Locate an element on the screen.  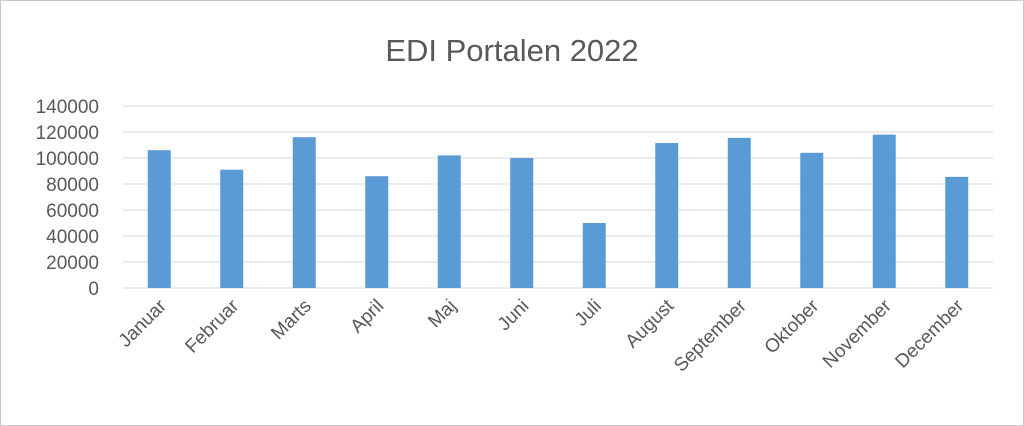
x-tick-label: April is located at coordinates (368, 317).